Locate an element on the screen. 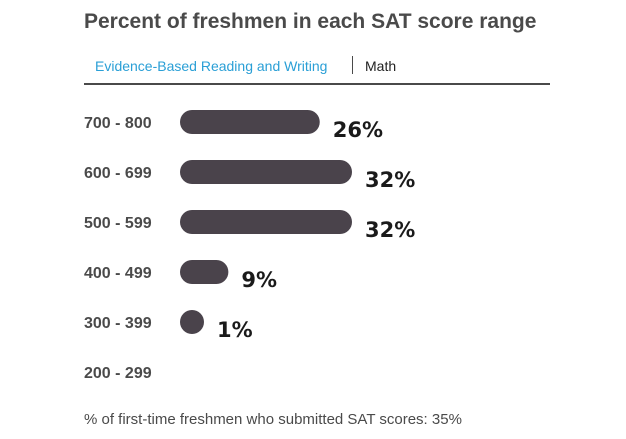 This screenshot has height=439, width=626. value-label: 1% is located at coordinates (235, 330).